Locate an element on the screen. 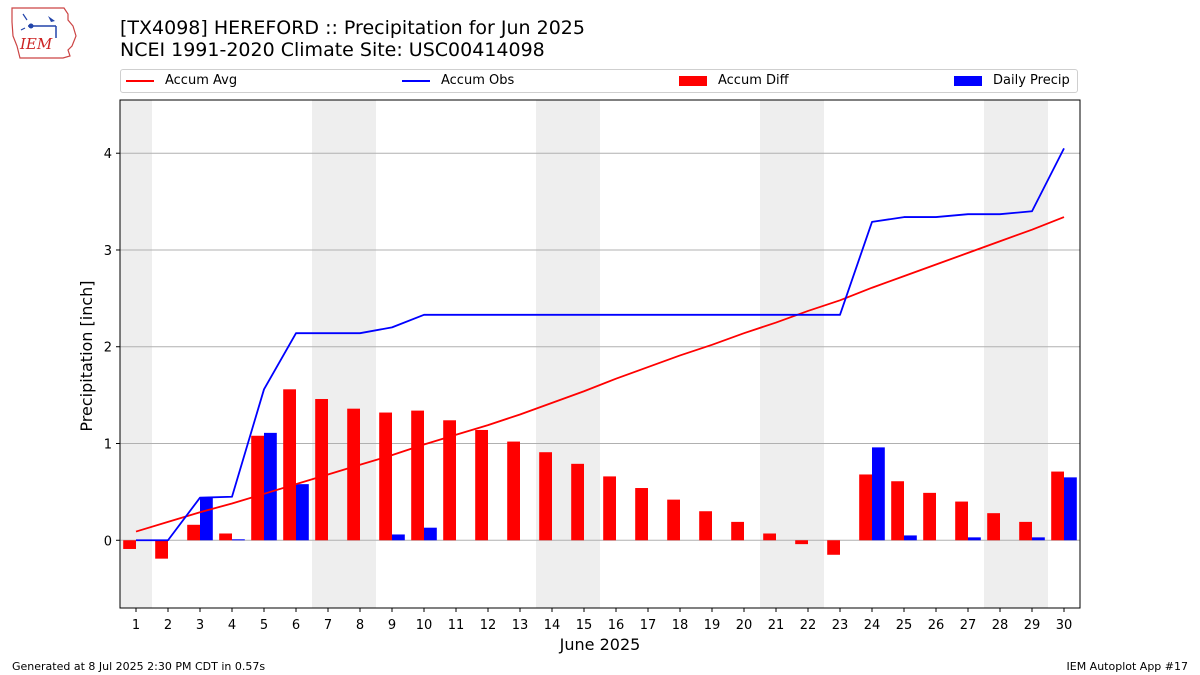  app-credit: IEM Autoplot App #17 is located at coordinates (1127, 666).